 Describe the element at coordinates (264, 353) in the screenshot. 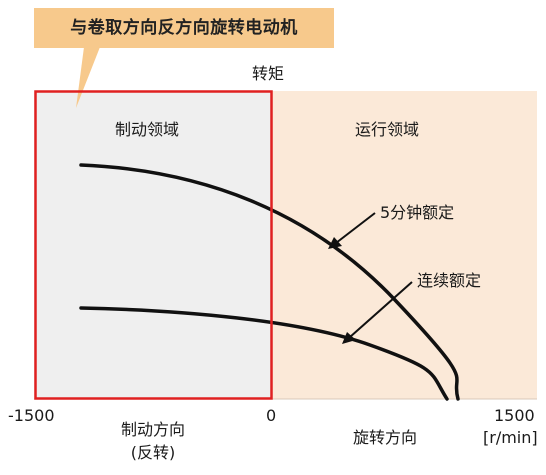

I see `curve-continuous-rating` at that location.